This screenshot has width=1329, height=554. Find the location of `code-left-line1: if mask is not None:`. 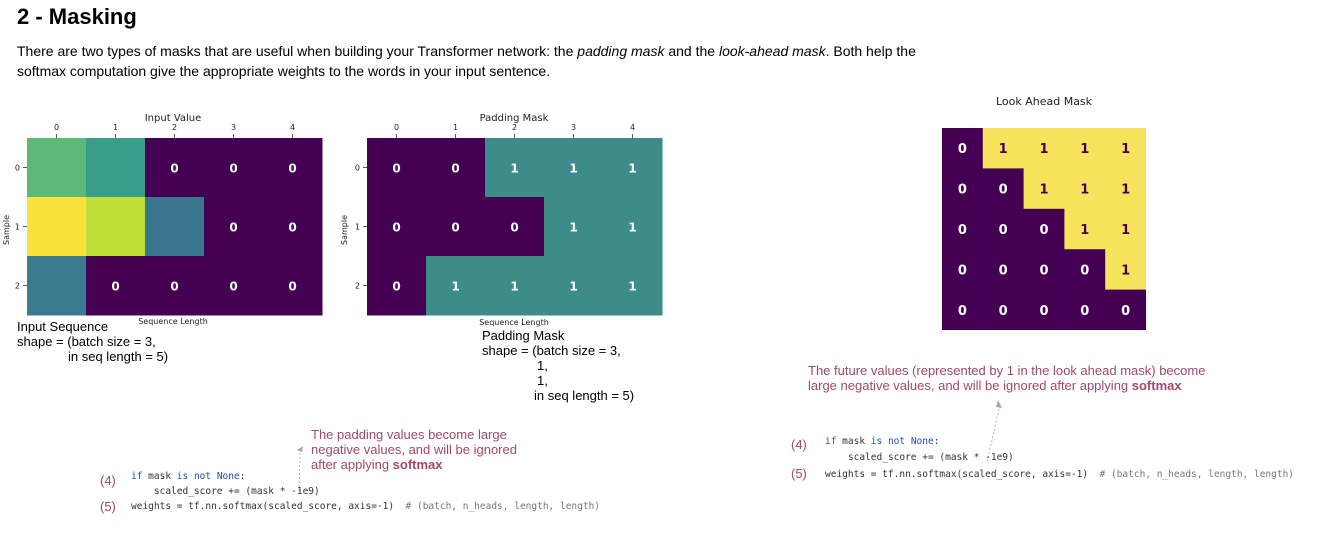

code-left-line1: if mask is not None: is located at coordinates (188, 476).